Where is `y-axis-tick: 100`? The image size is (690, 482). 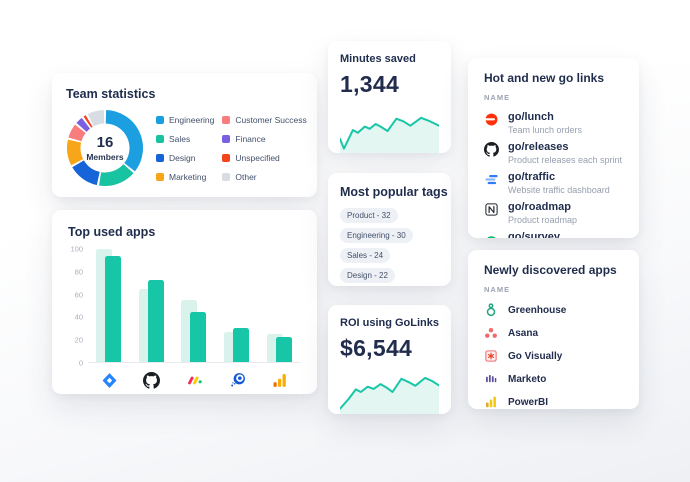
y-axis-tick: 100 is located at coordinates (76, 249).